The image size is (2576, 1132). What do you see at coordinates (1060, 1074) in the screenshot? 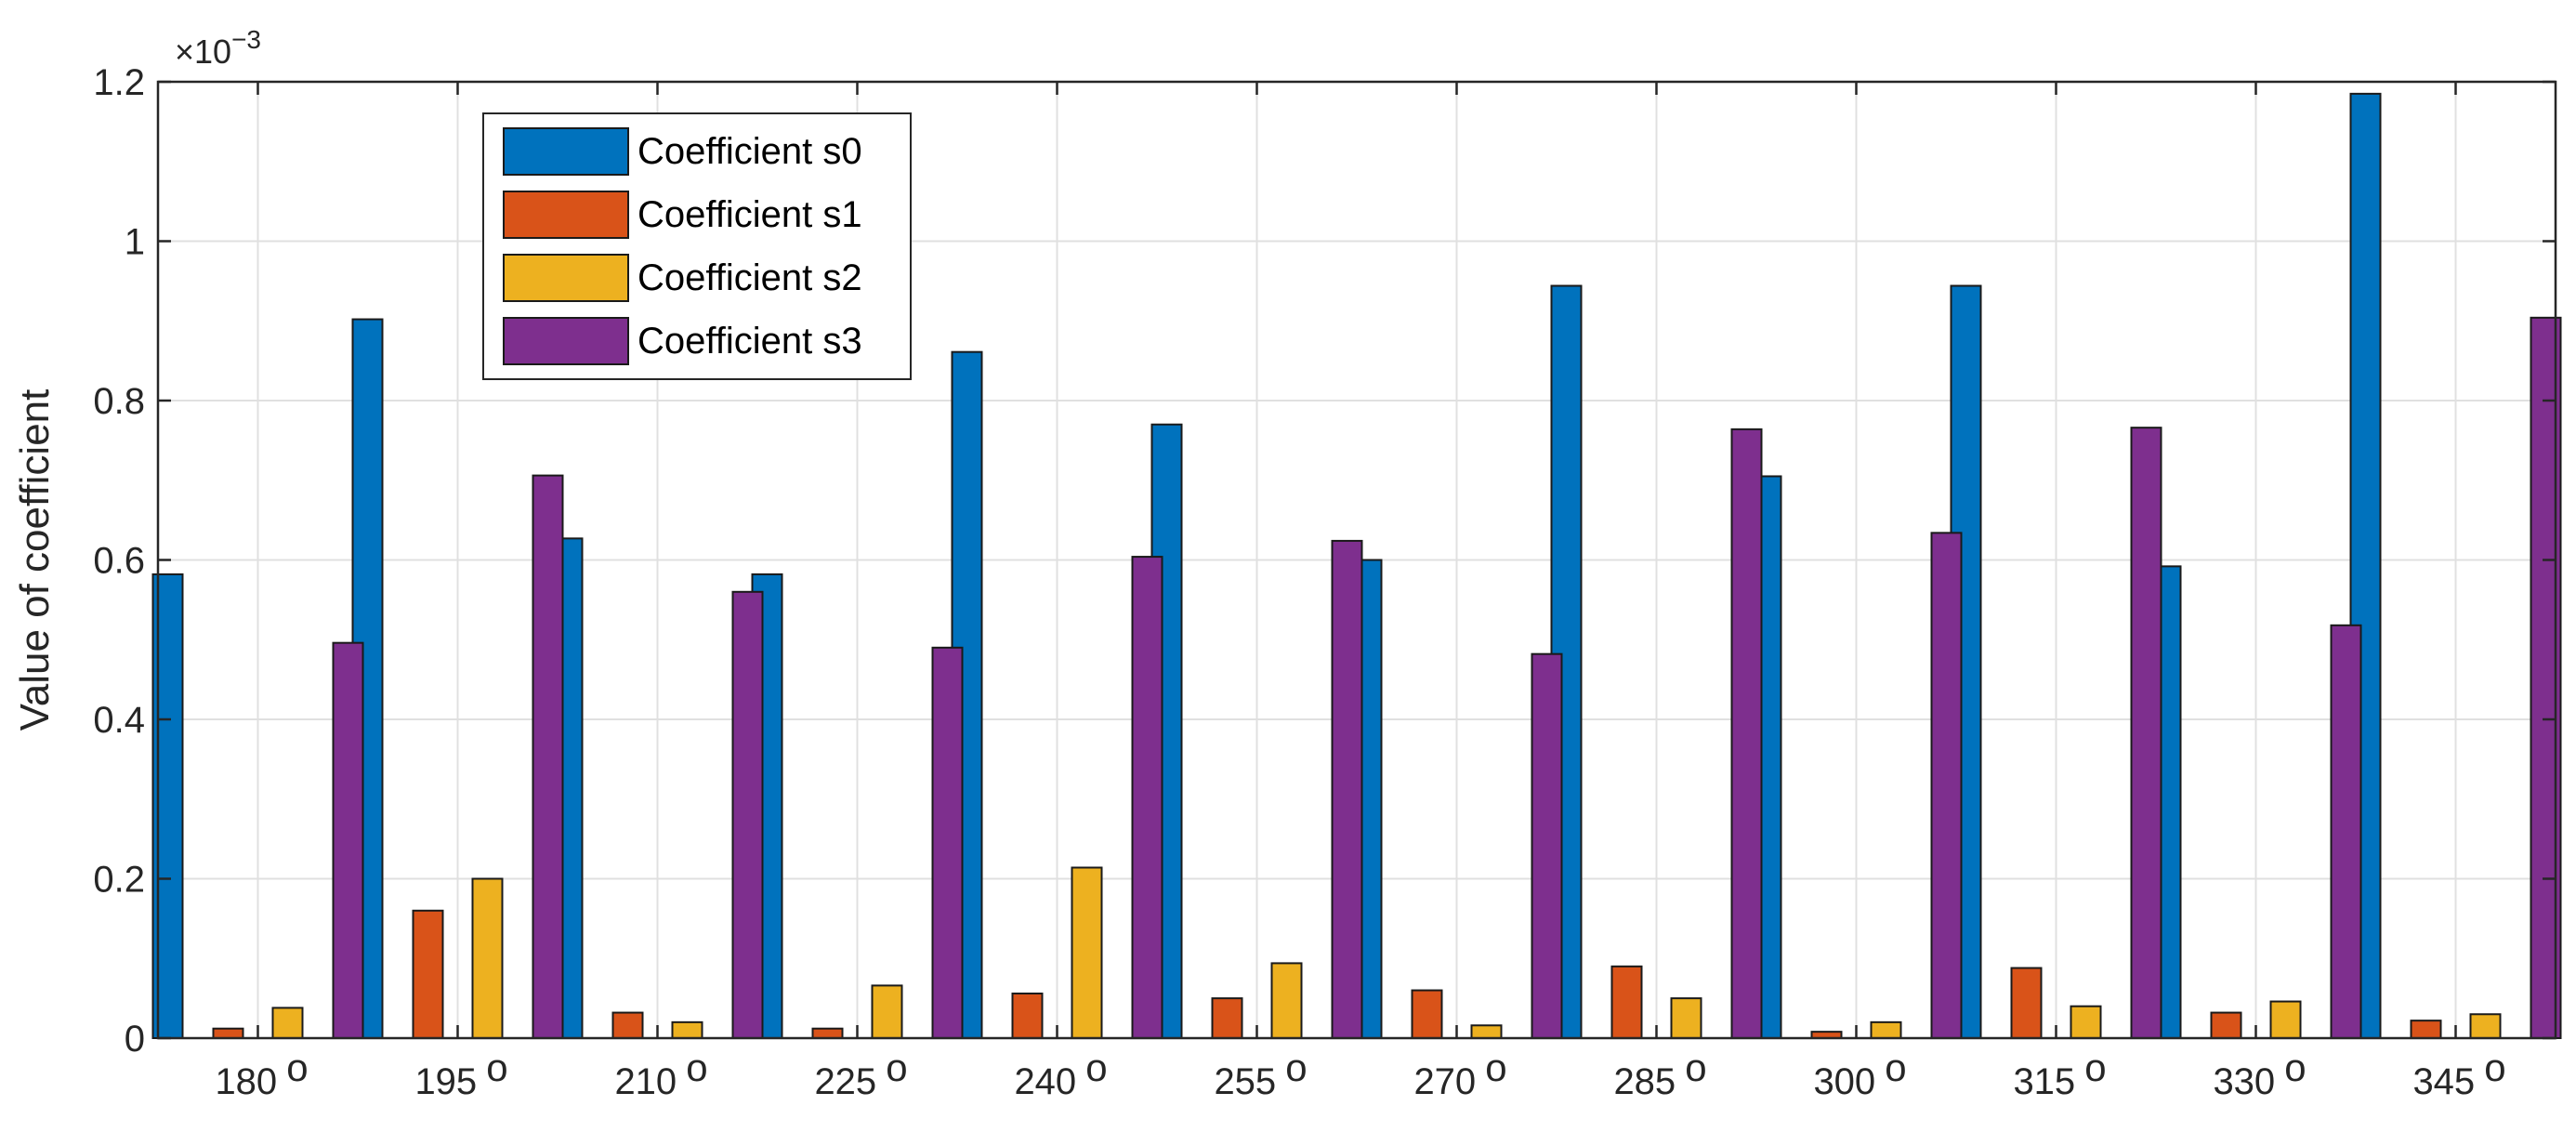
I see `x-tick-label: 240 o` at bounding box center [1060, 1074].